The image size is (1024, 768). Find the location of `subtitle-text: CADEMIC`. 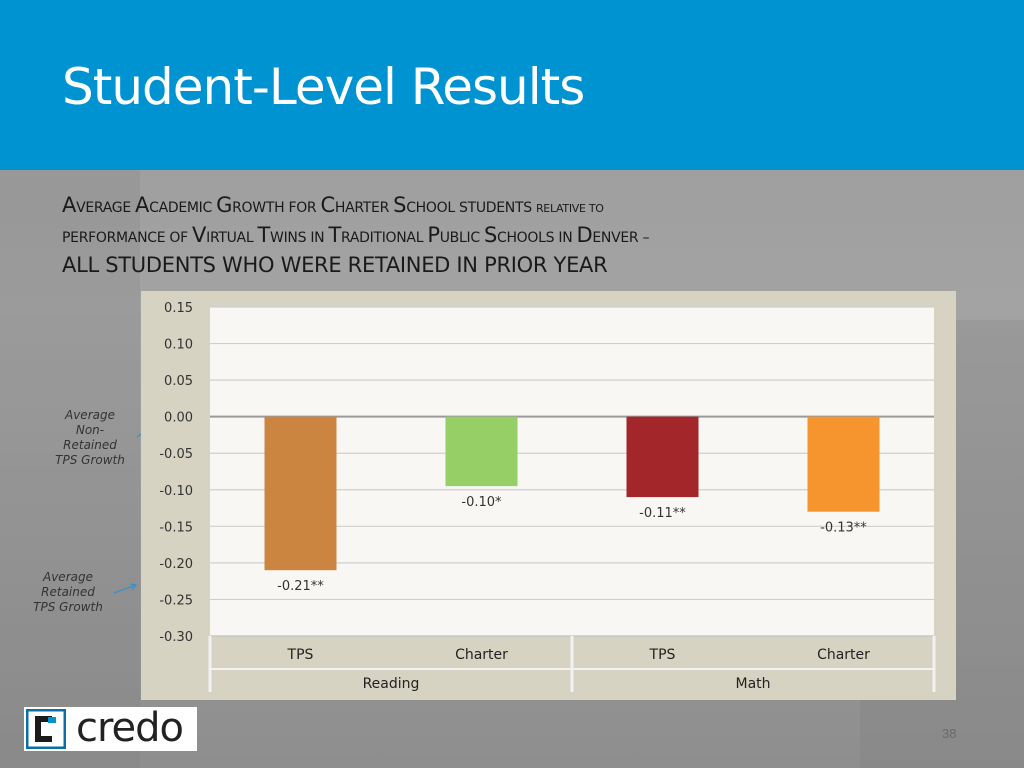

subtitle-text: CADEMIC is located at coordinates (183, 208).